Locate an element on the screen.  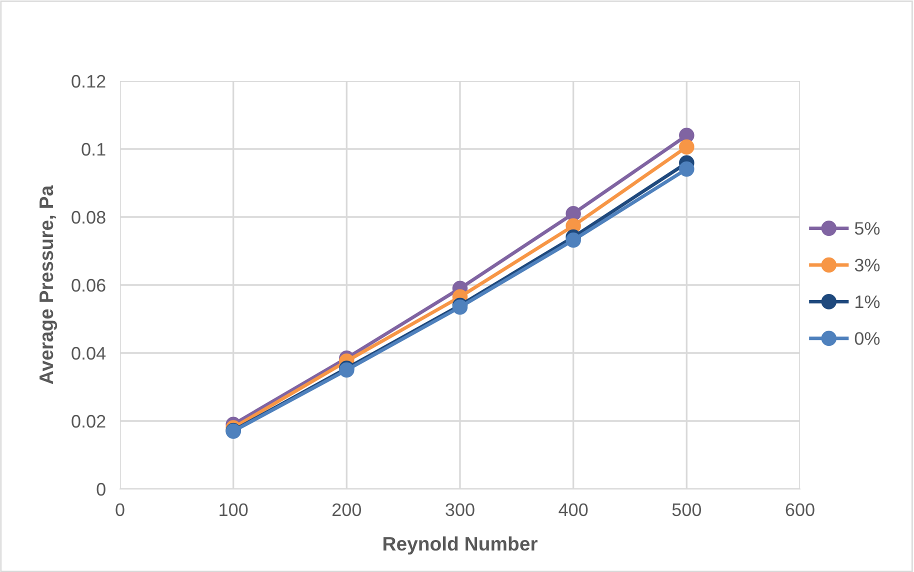
x-tick-label: 0 is located at coordinates (120, 509).